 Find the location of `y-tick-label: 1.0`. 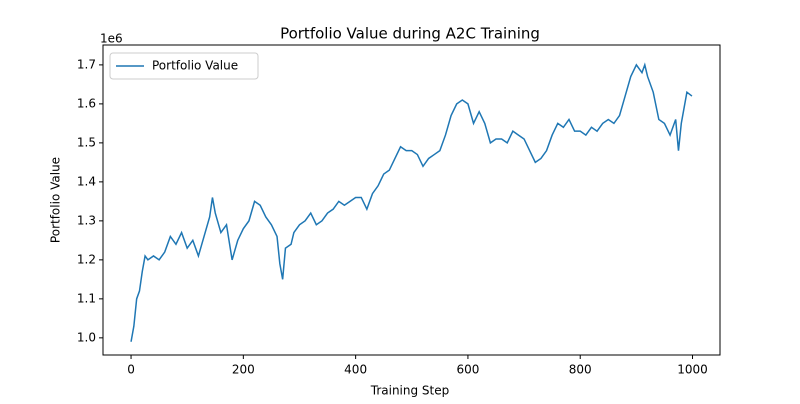

y-tick-label: 1.0 is located at coordinates (86, 337).